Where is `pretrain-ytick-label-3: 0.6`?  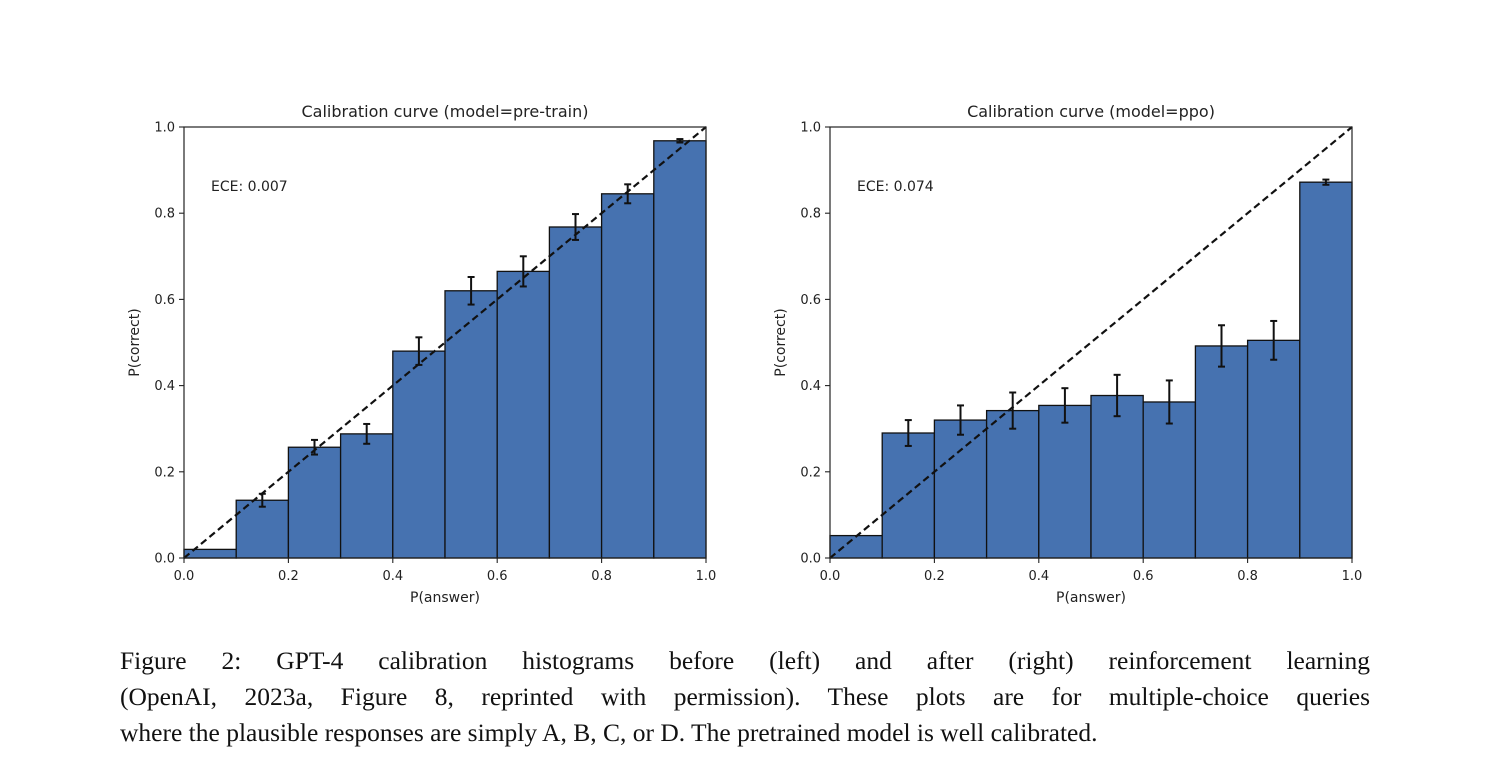 pretrain-ytick-label-3: 0.6 is located at coordinates (164, 300).